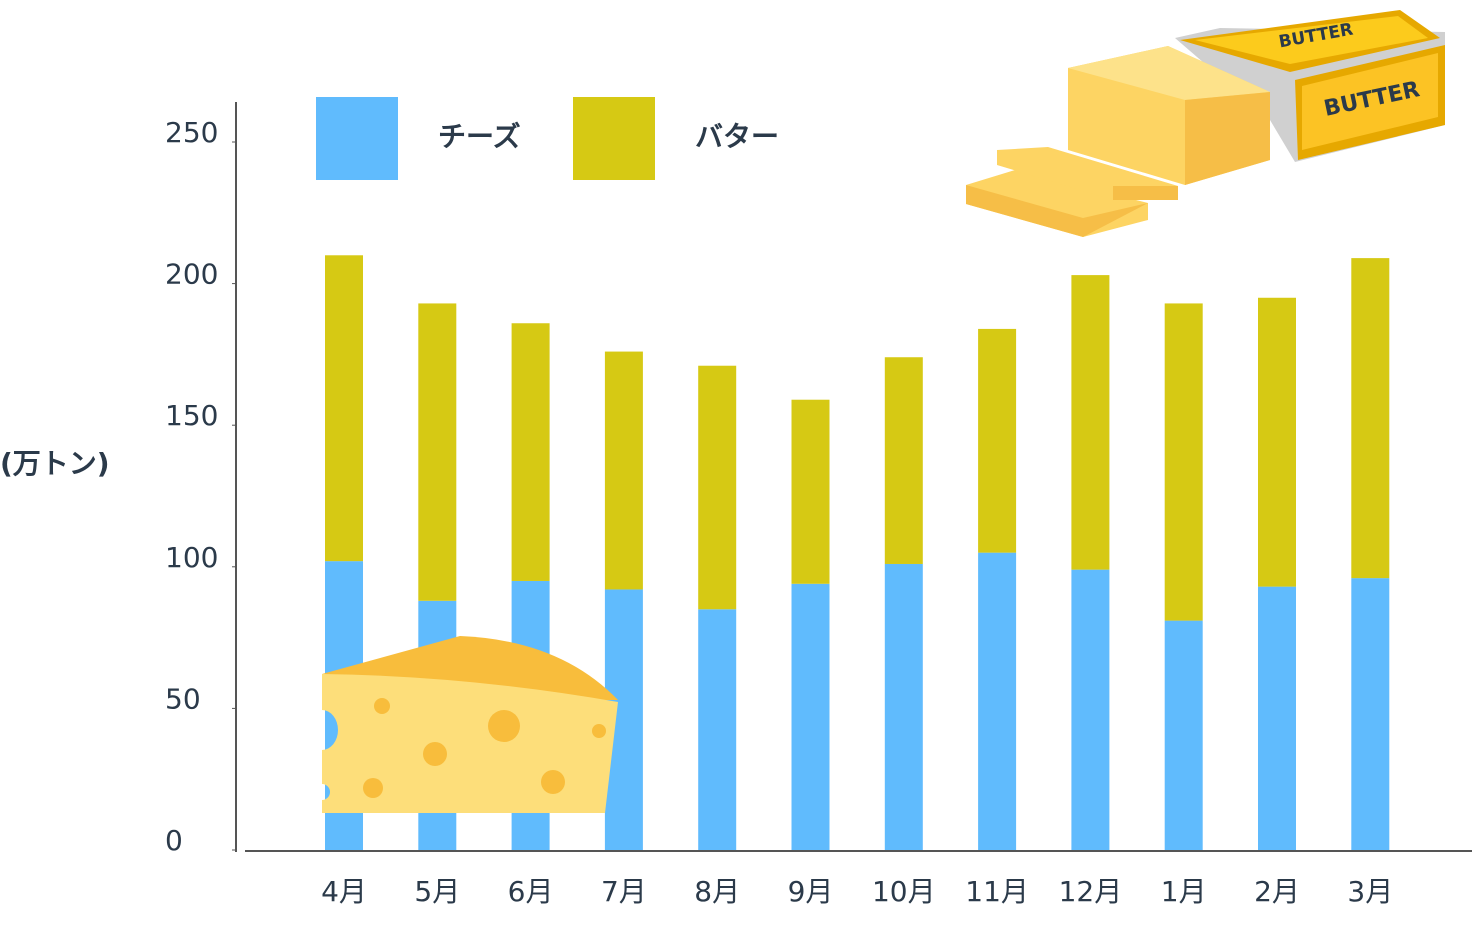 The image size is (1472, 943). Describe the element at coordinates (1205, 123) in the screenshot. I see `butter-illustration: BUTTER BUTTER` at that location.